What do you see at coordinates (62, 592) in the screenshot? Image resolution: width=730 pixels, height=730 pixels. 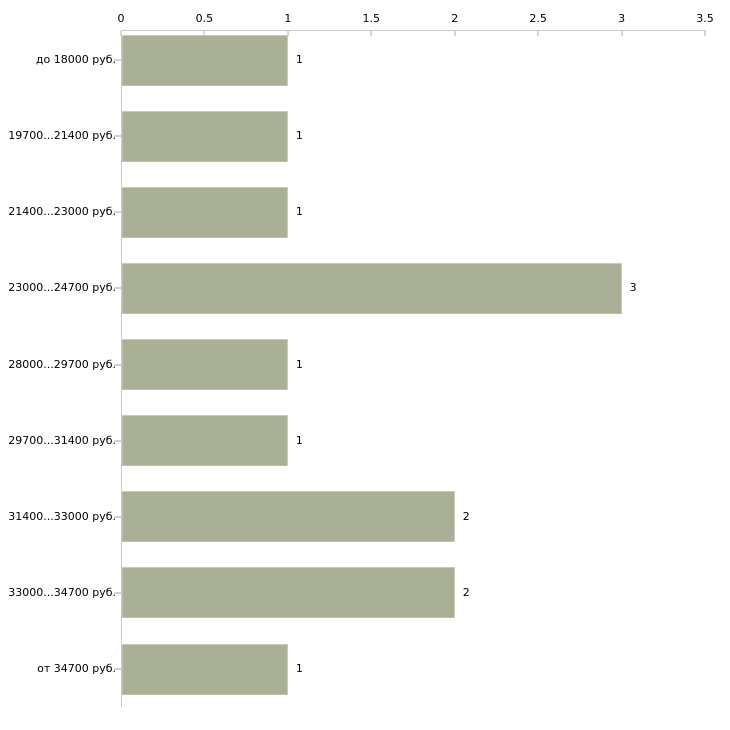 I see `category-label: 33000...34700 руб.` at bounding box center [62, 592].